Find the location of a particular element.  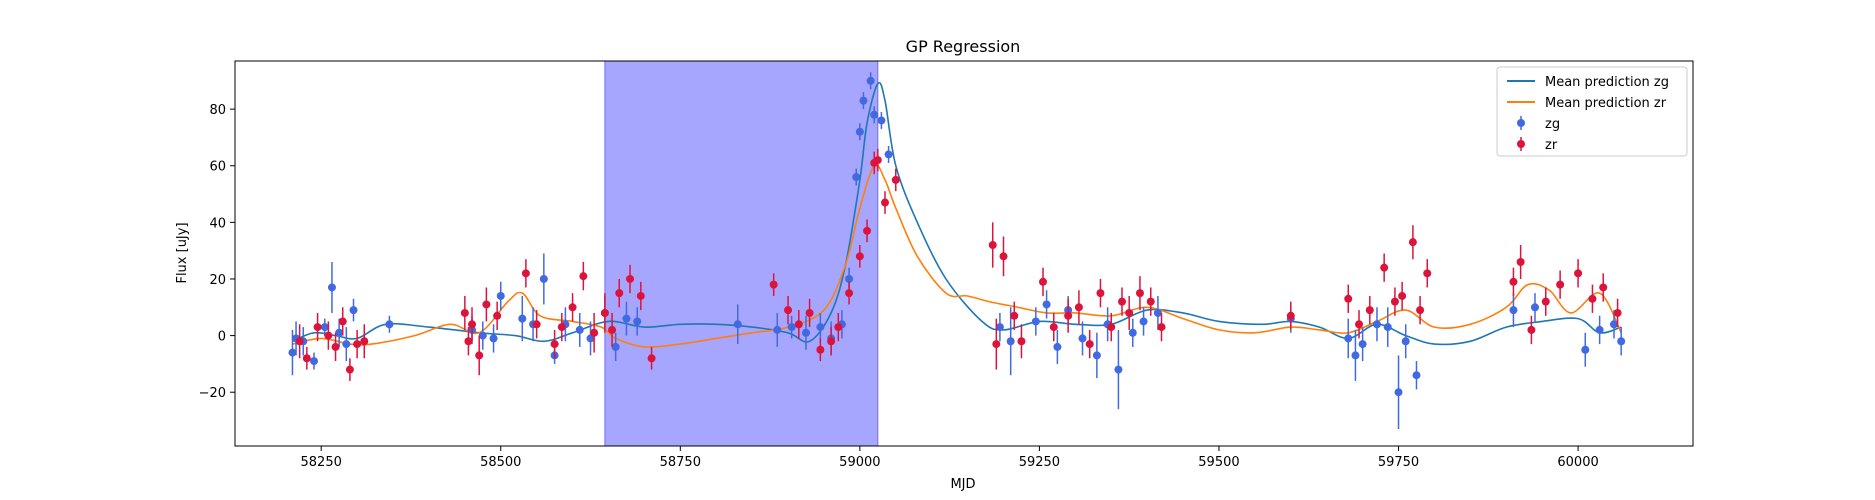

y-tick-label: −20 is located at coordinates (212, 393).